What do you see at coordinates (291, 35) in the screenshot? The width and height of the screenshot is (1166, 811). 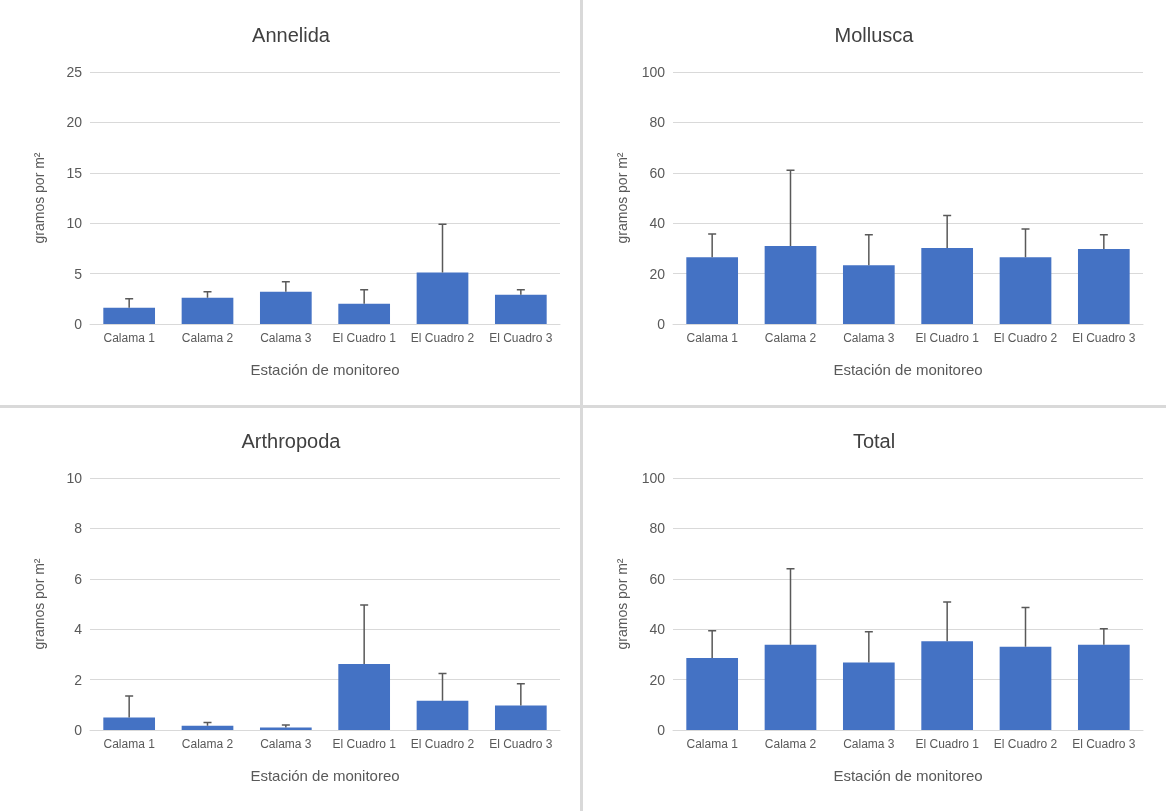 I see `chart-title: Annelida` at bounding box center [291, 35].